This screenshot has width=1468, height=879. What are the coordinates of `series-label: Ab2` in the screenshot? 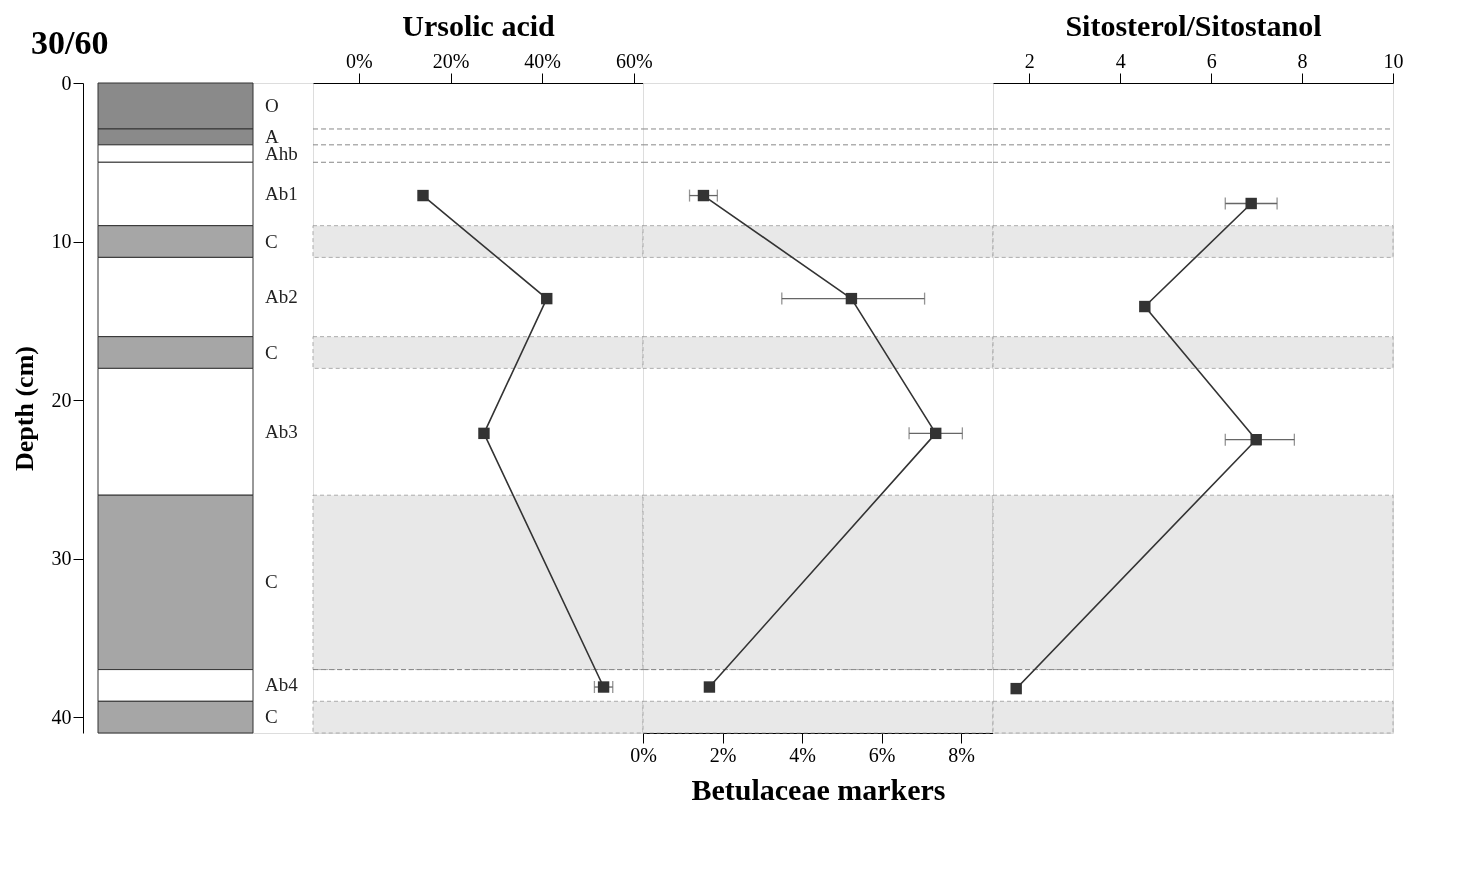 It's located at (281, 297).